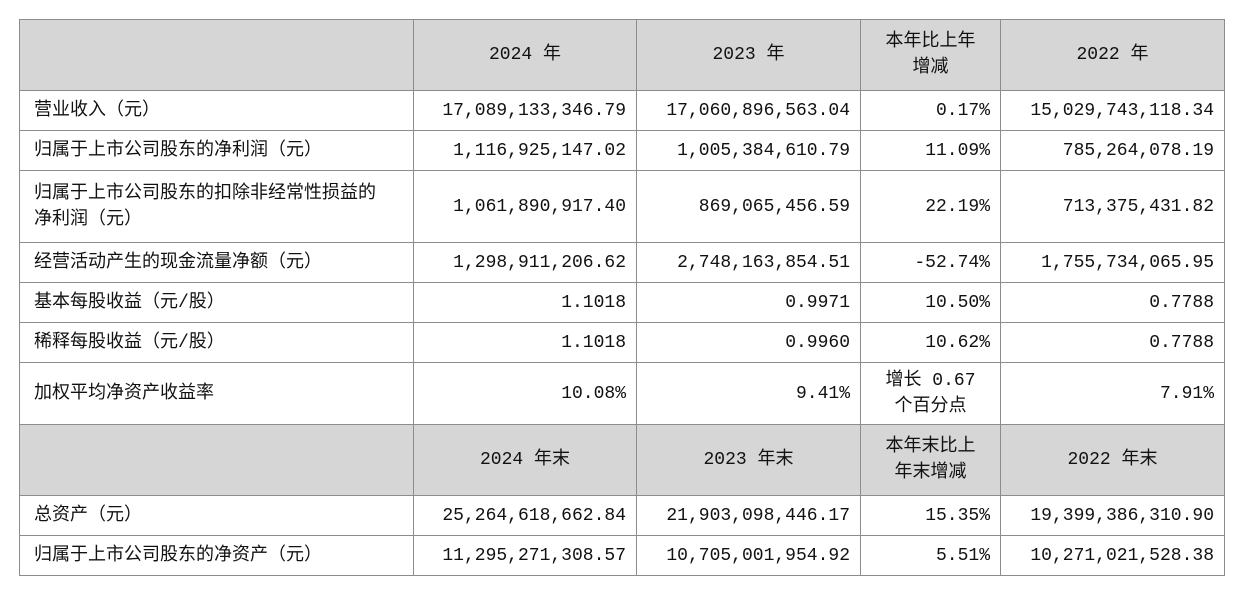 Image resolution: width=1237 pixels, height=592 pixels. Describe the element at coordinates (1112, 262) in the screenshot. I see `cell: 1,755,734,065.95` at that location.